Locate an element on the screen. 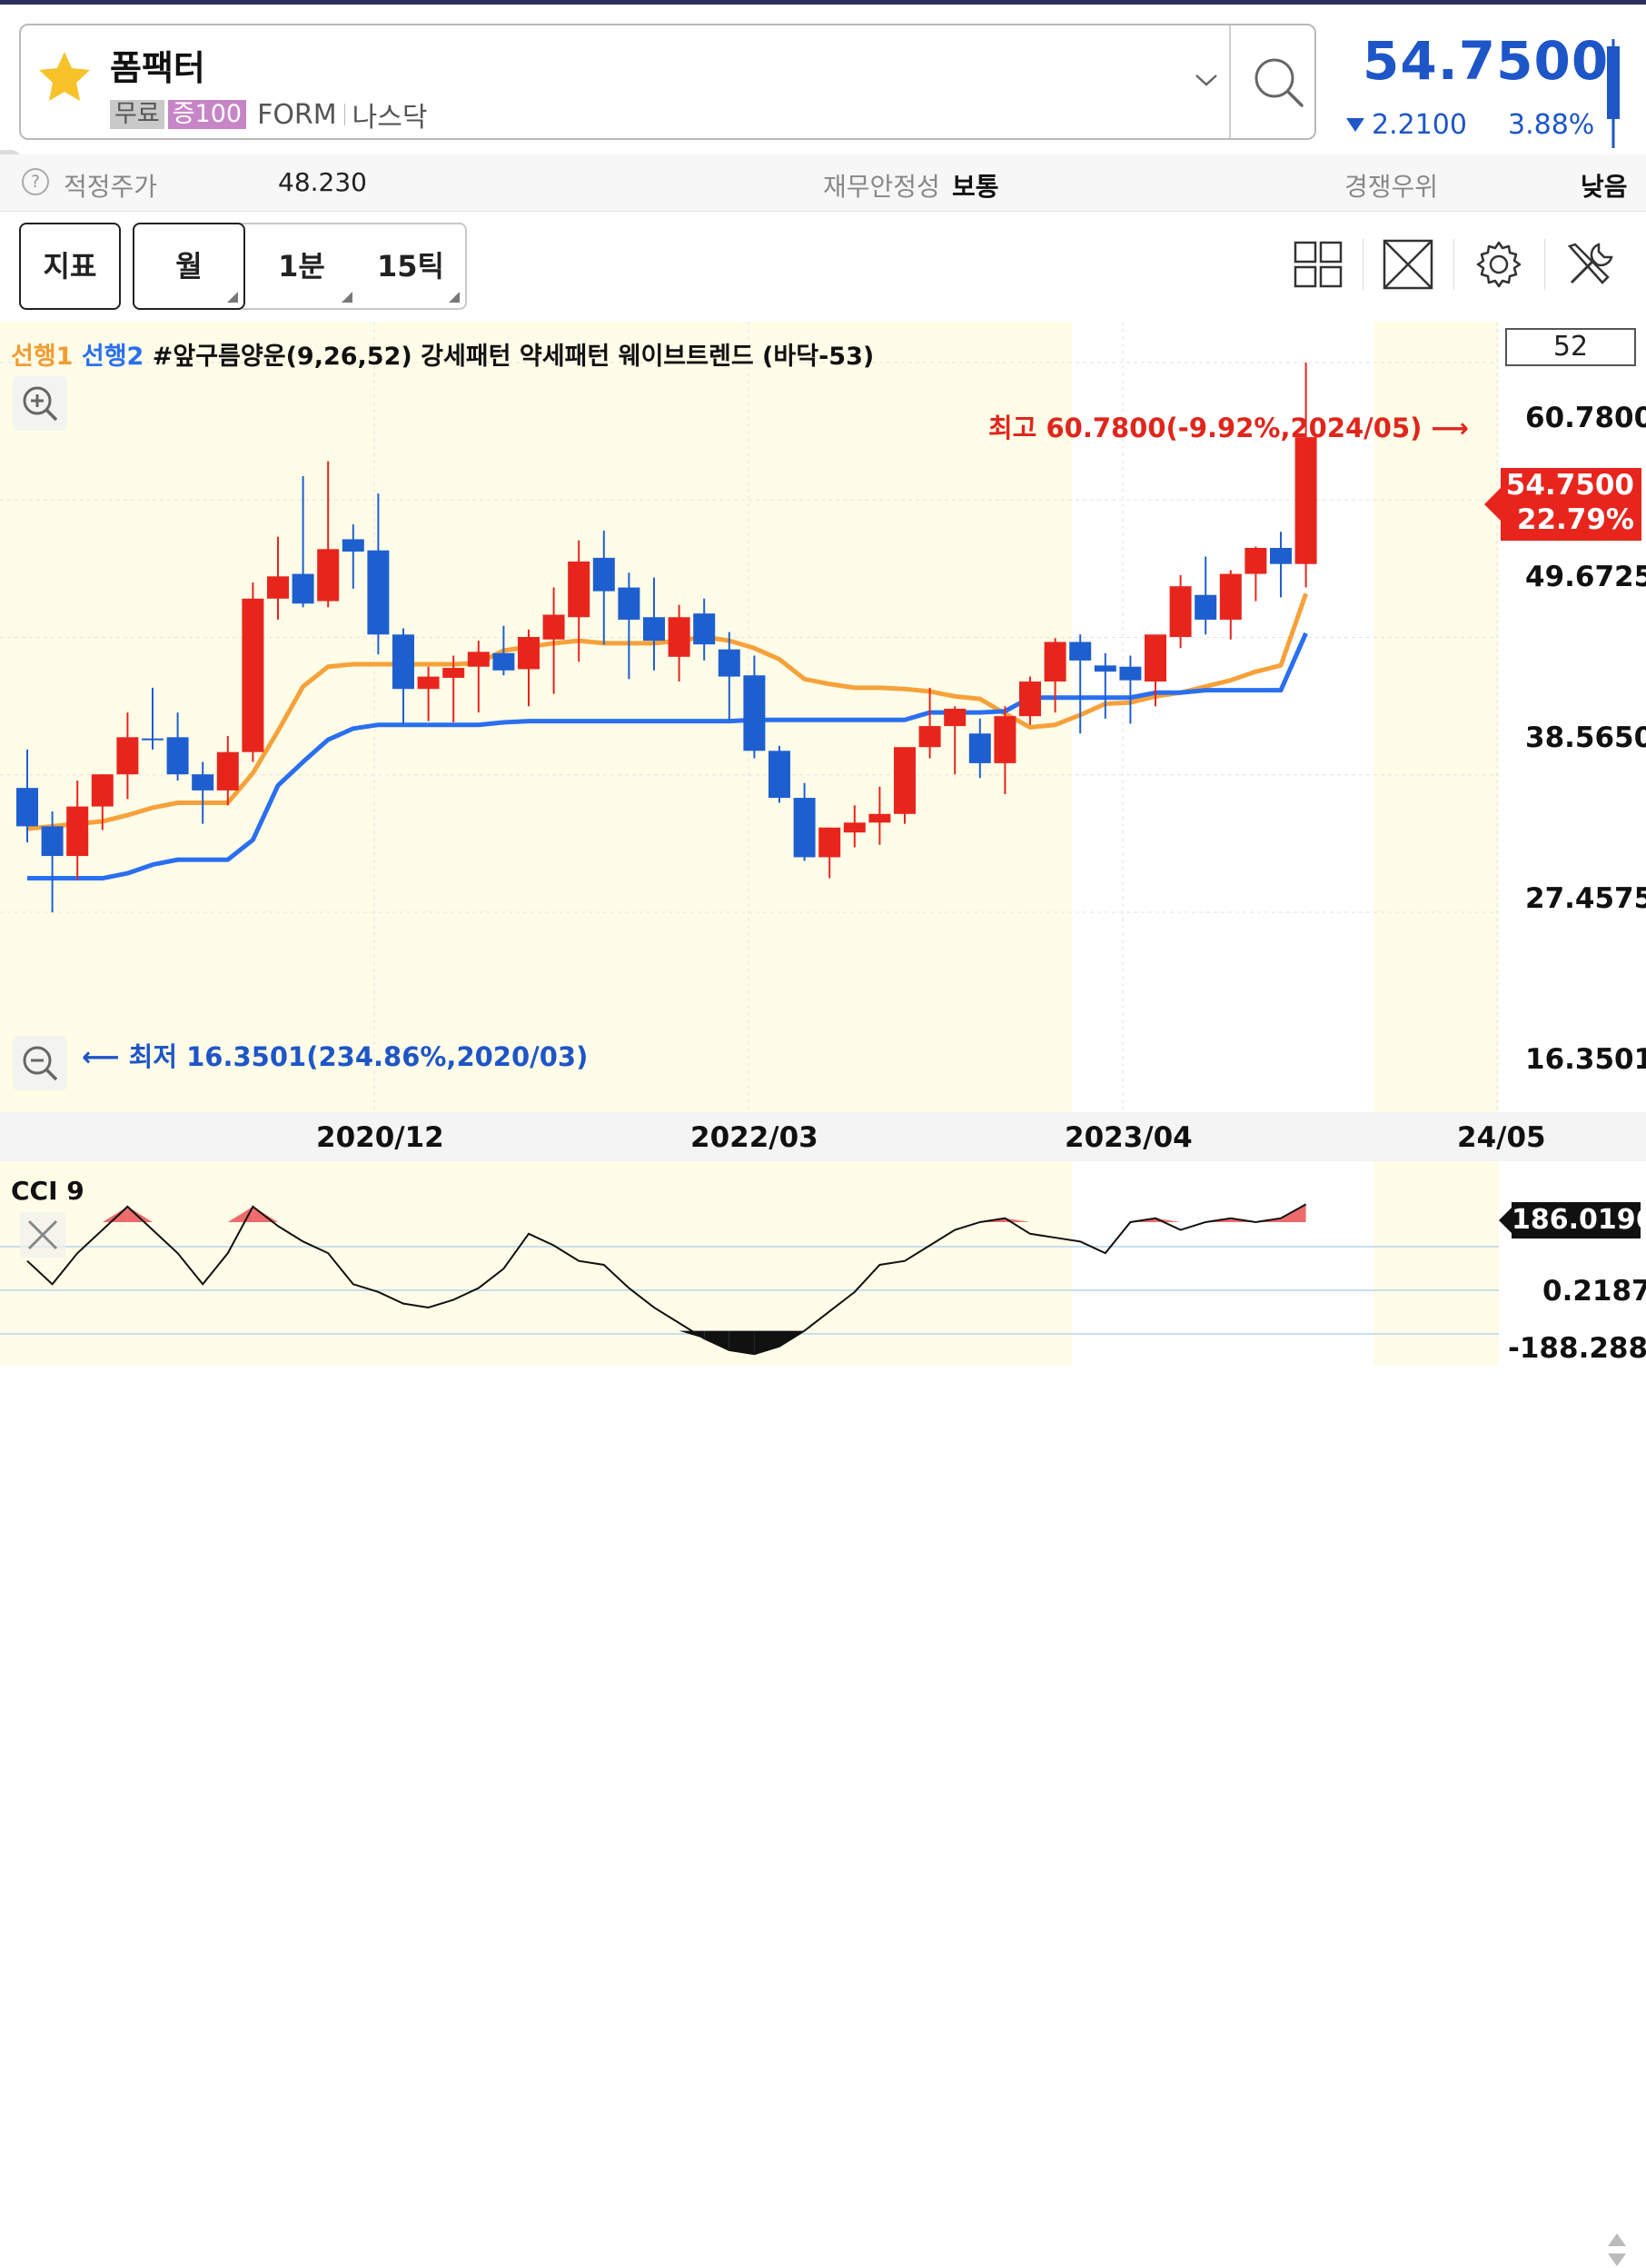  stability-label: 재무안정성 is located at coordinates (881, 187).